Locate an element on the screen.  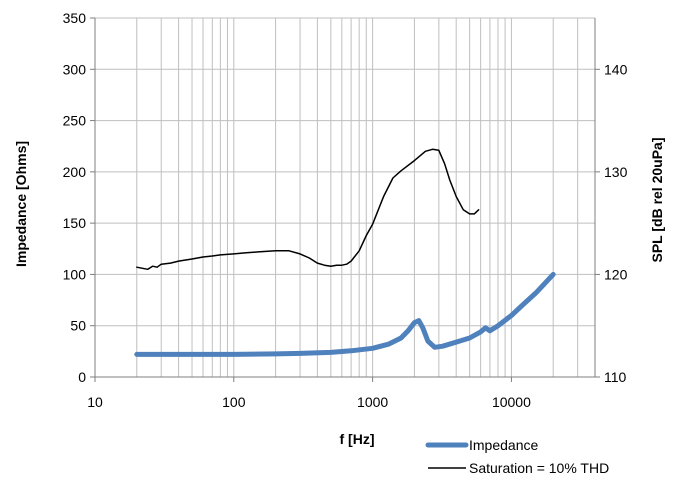
x-tick-label: 10 is located at coordinates (95, 402).